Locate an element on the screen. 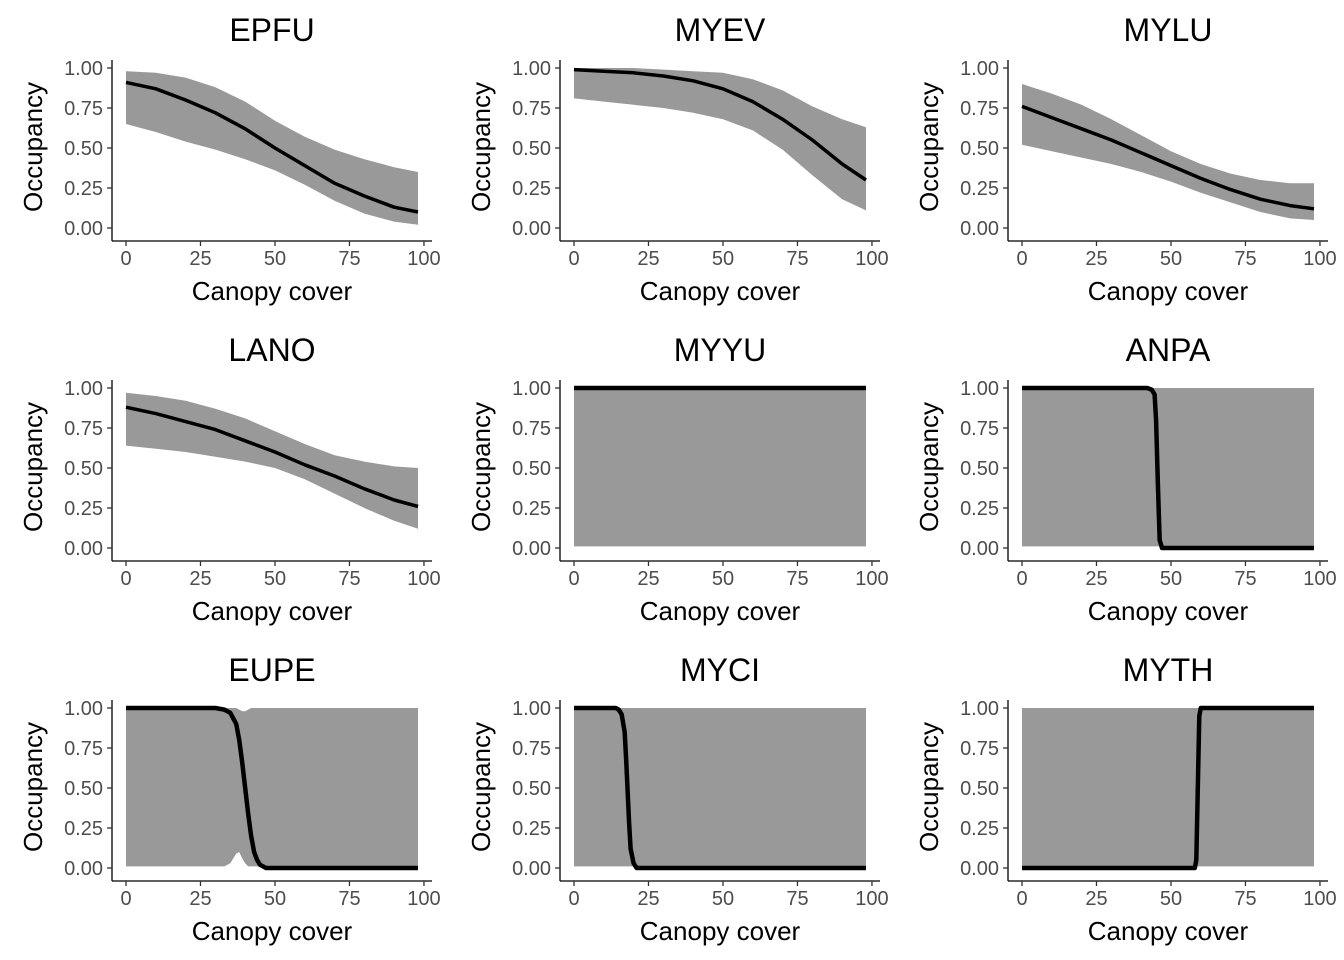 The width and height of the screenshot is (1344, 960). panel-title: MYEV is located at coordinates (720, 30).